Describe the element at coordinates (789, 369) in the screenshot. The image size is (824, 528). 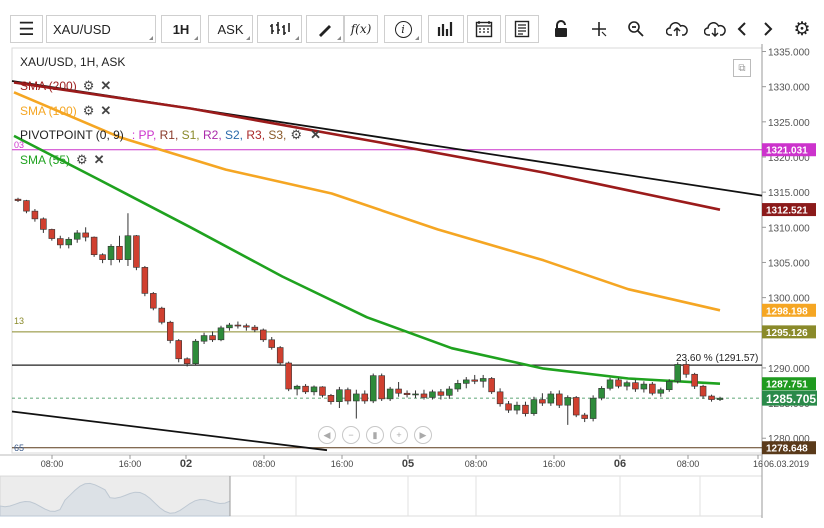
I see `y-tick-label: 1290.000` at that location.